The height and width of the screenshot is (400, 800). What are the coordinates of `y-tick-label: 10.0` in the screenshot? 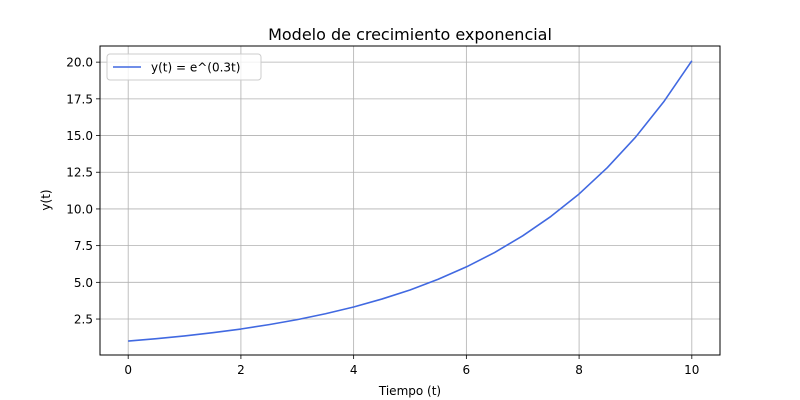 It's located at (79, 209).